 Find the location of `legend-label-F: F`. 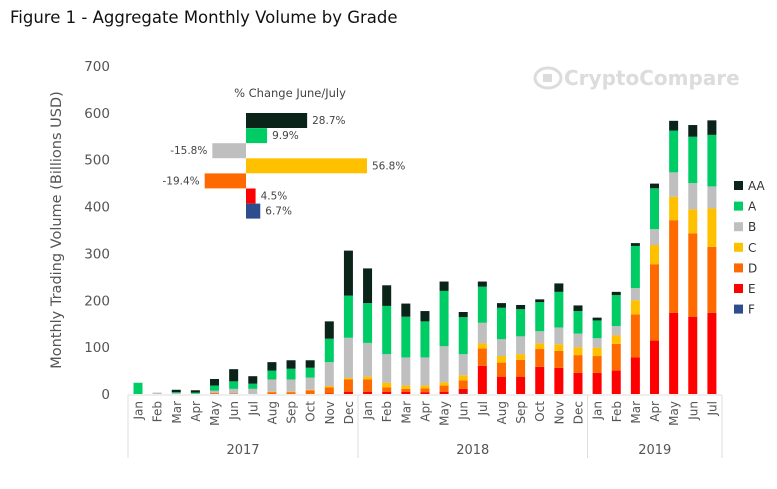

legend-label-F: F is located at coordinates (751, 310).